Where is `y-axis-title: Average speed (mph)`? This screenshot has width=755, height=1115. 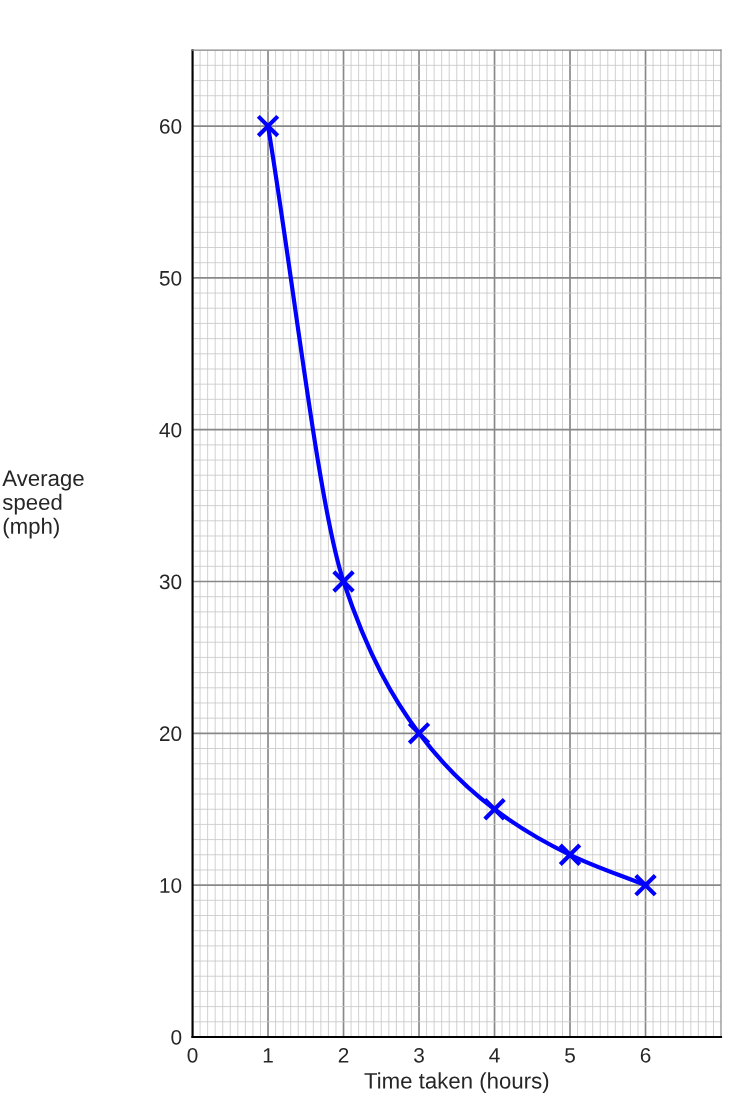
y-axis-title: Average speed (mph) is located at coordinates (43, 504).